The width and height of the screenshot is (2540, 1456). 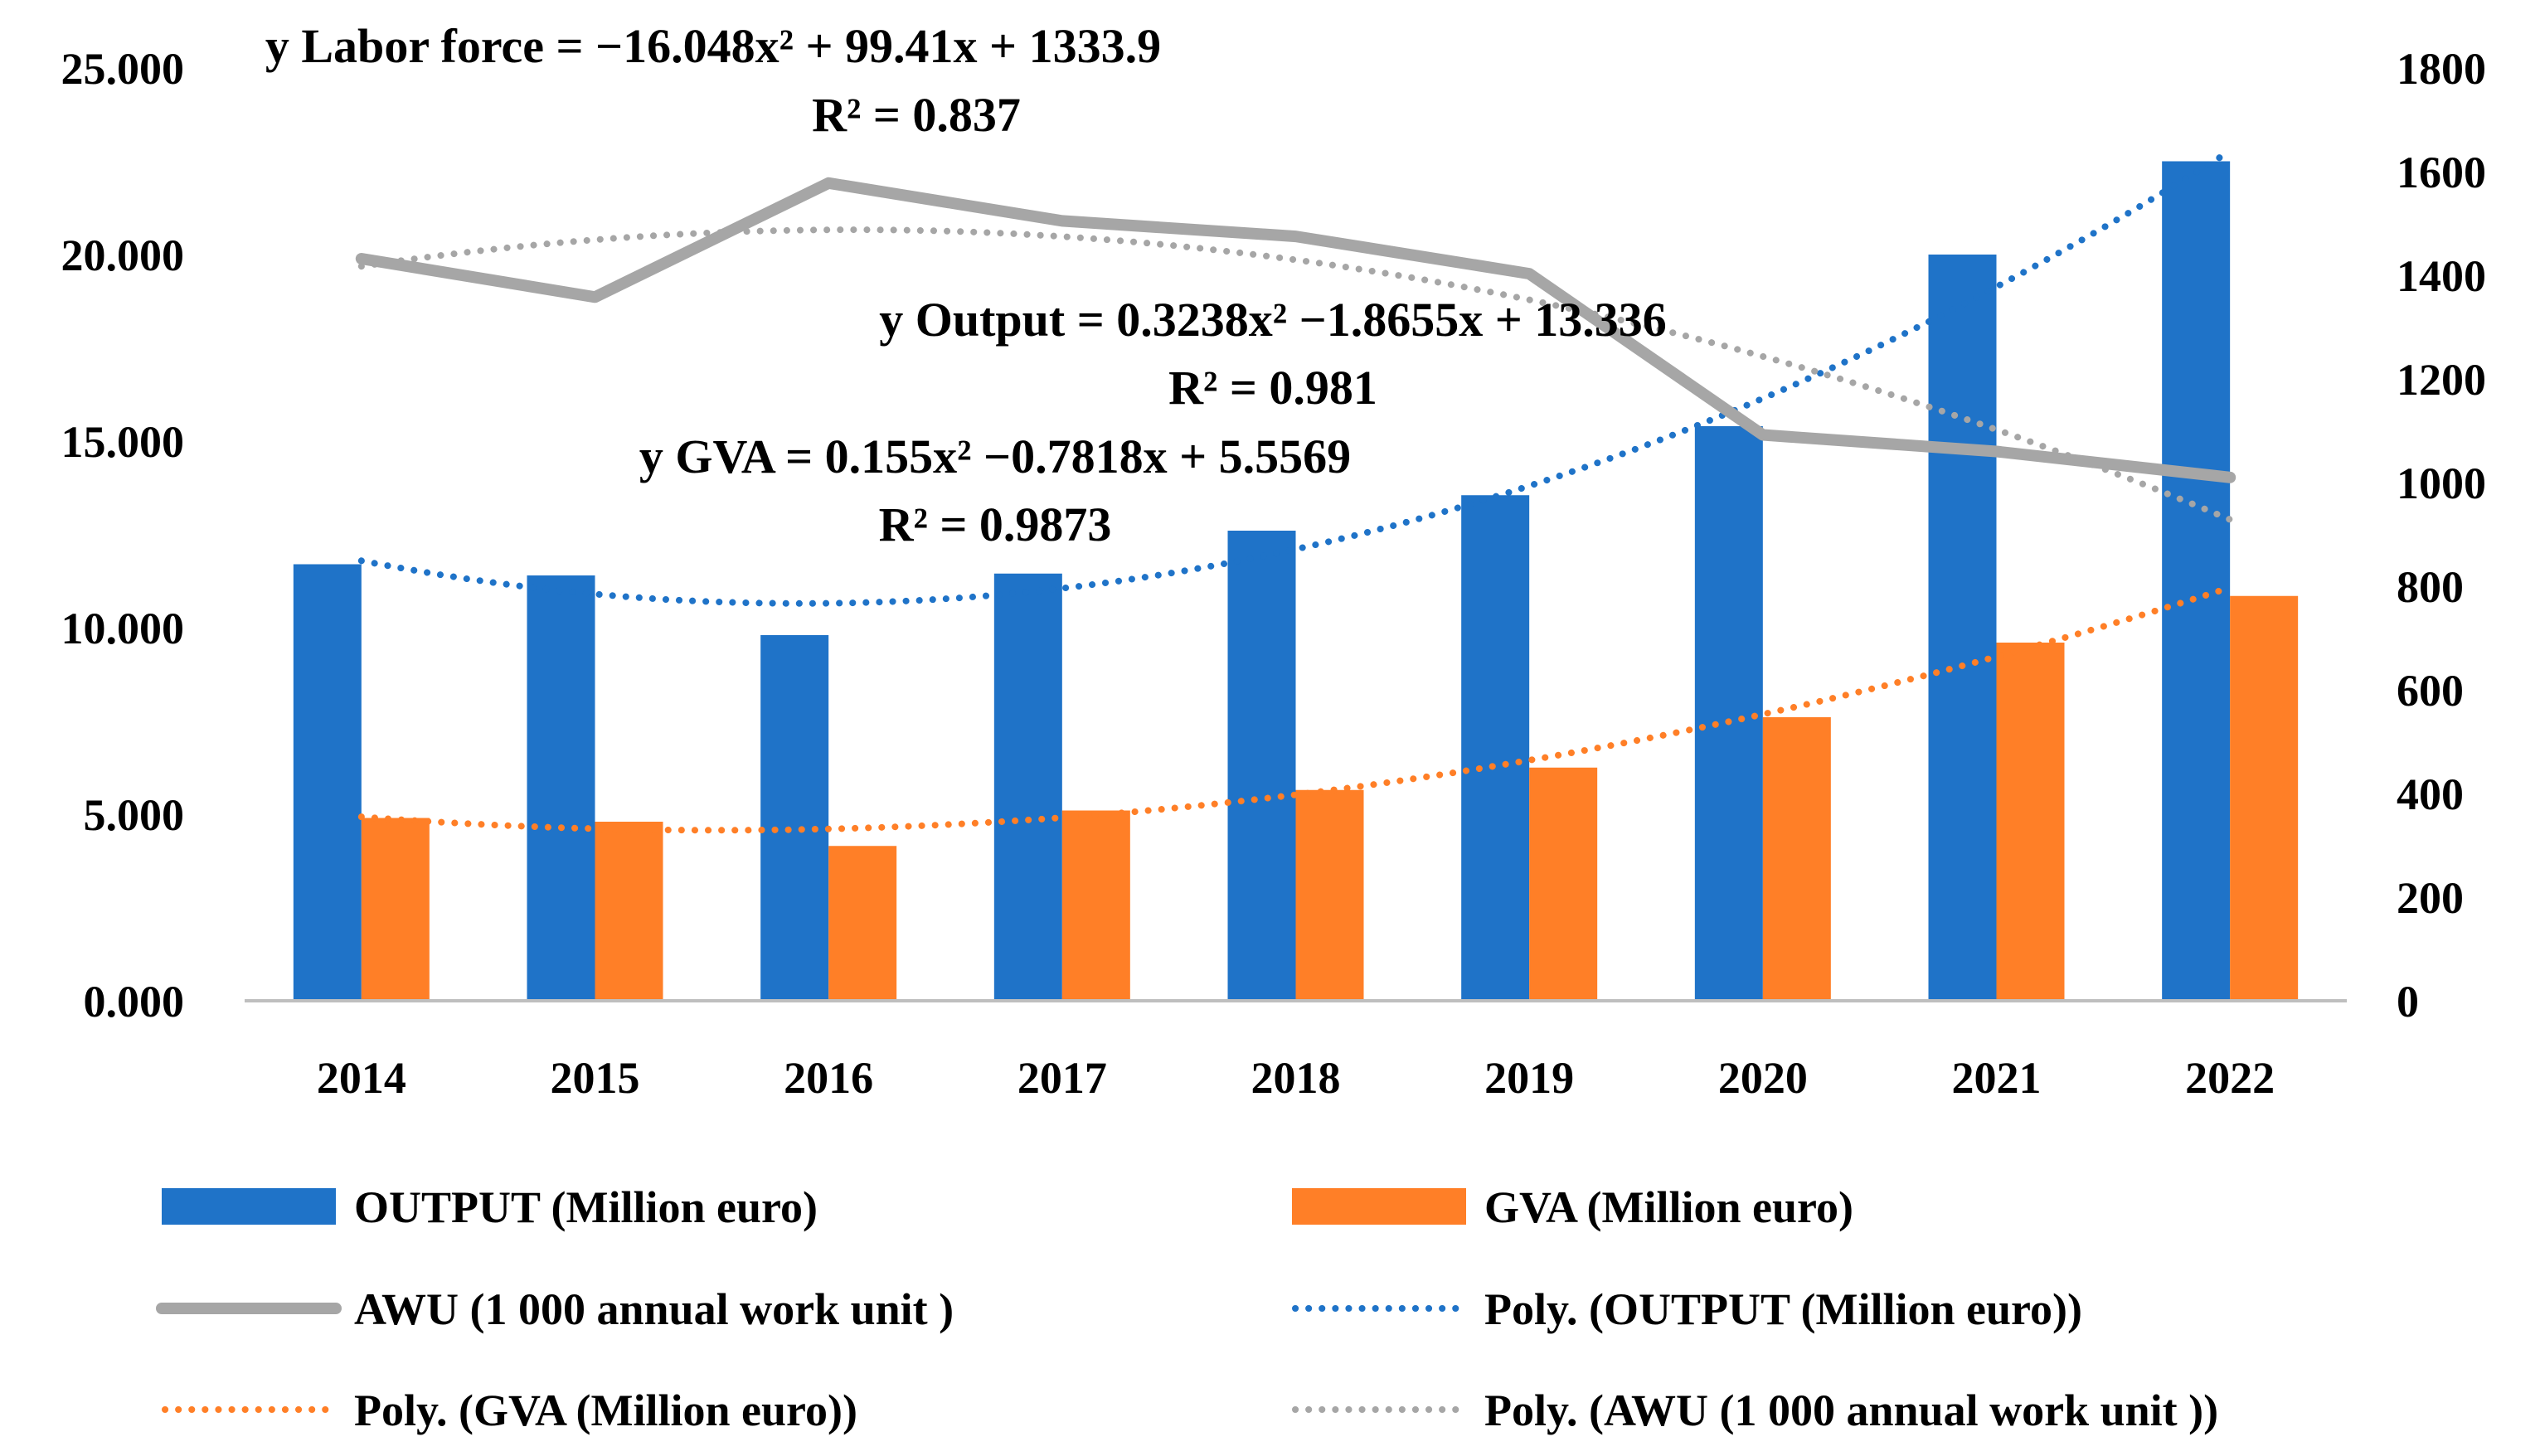 I want to click on trendline-gva, so click(x=1295, y=709).